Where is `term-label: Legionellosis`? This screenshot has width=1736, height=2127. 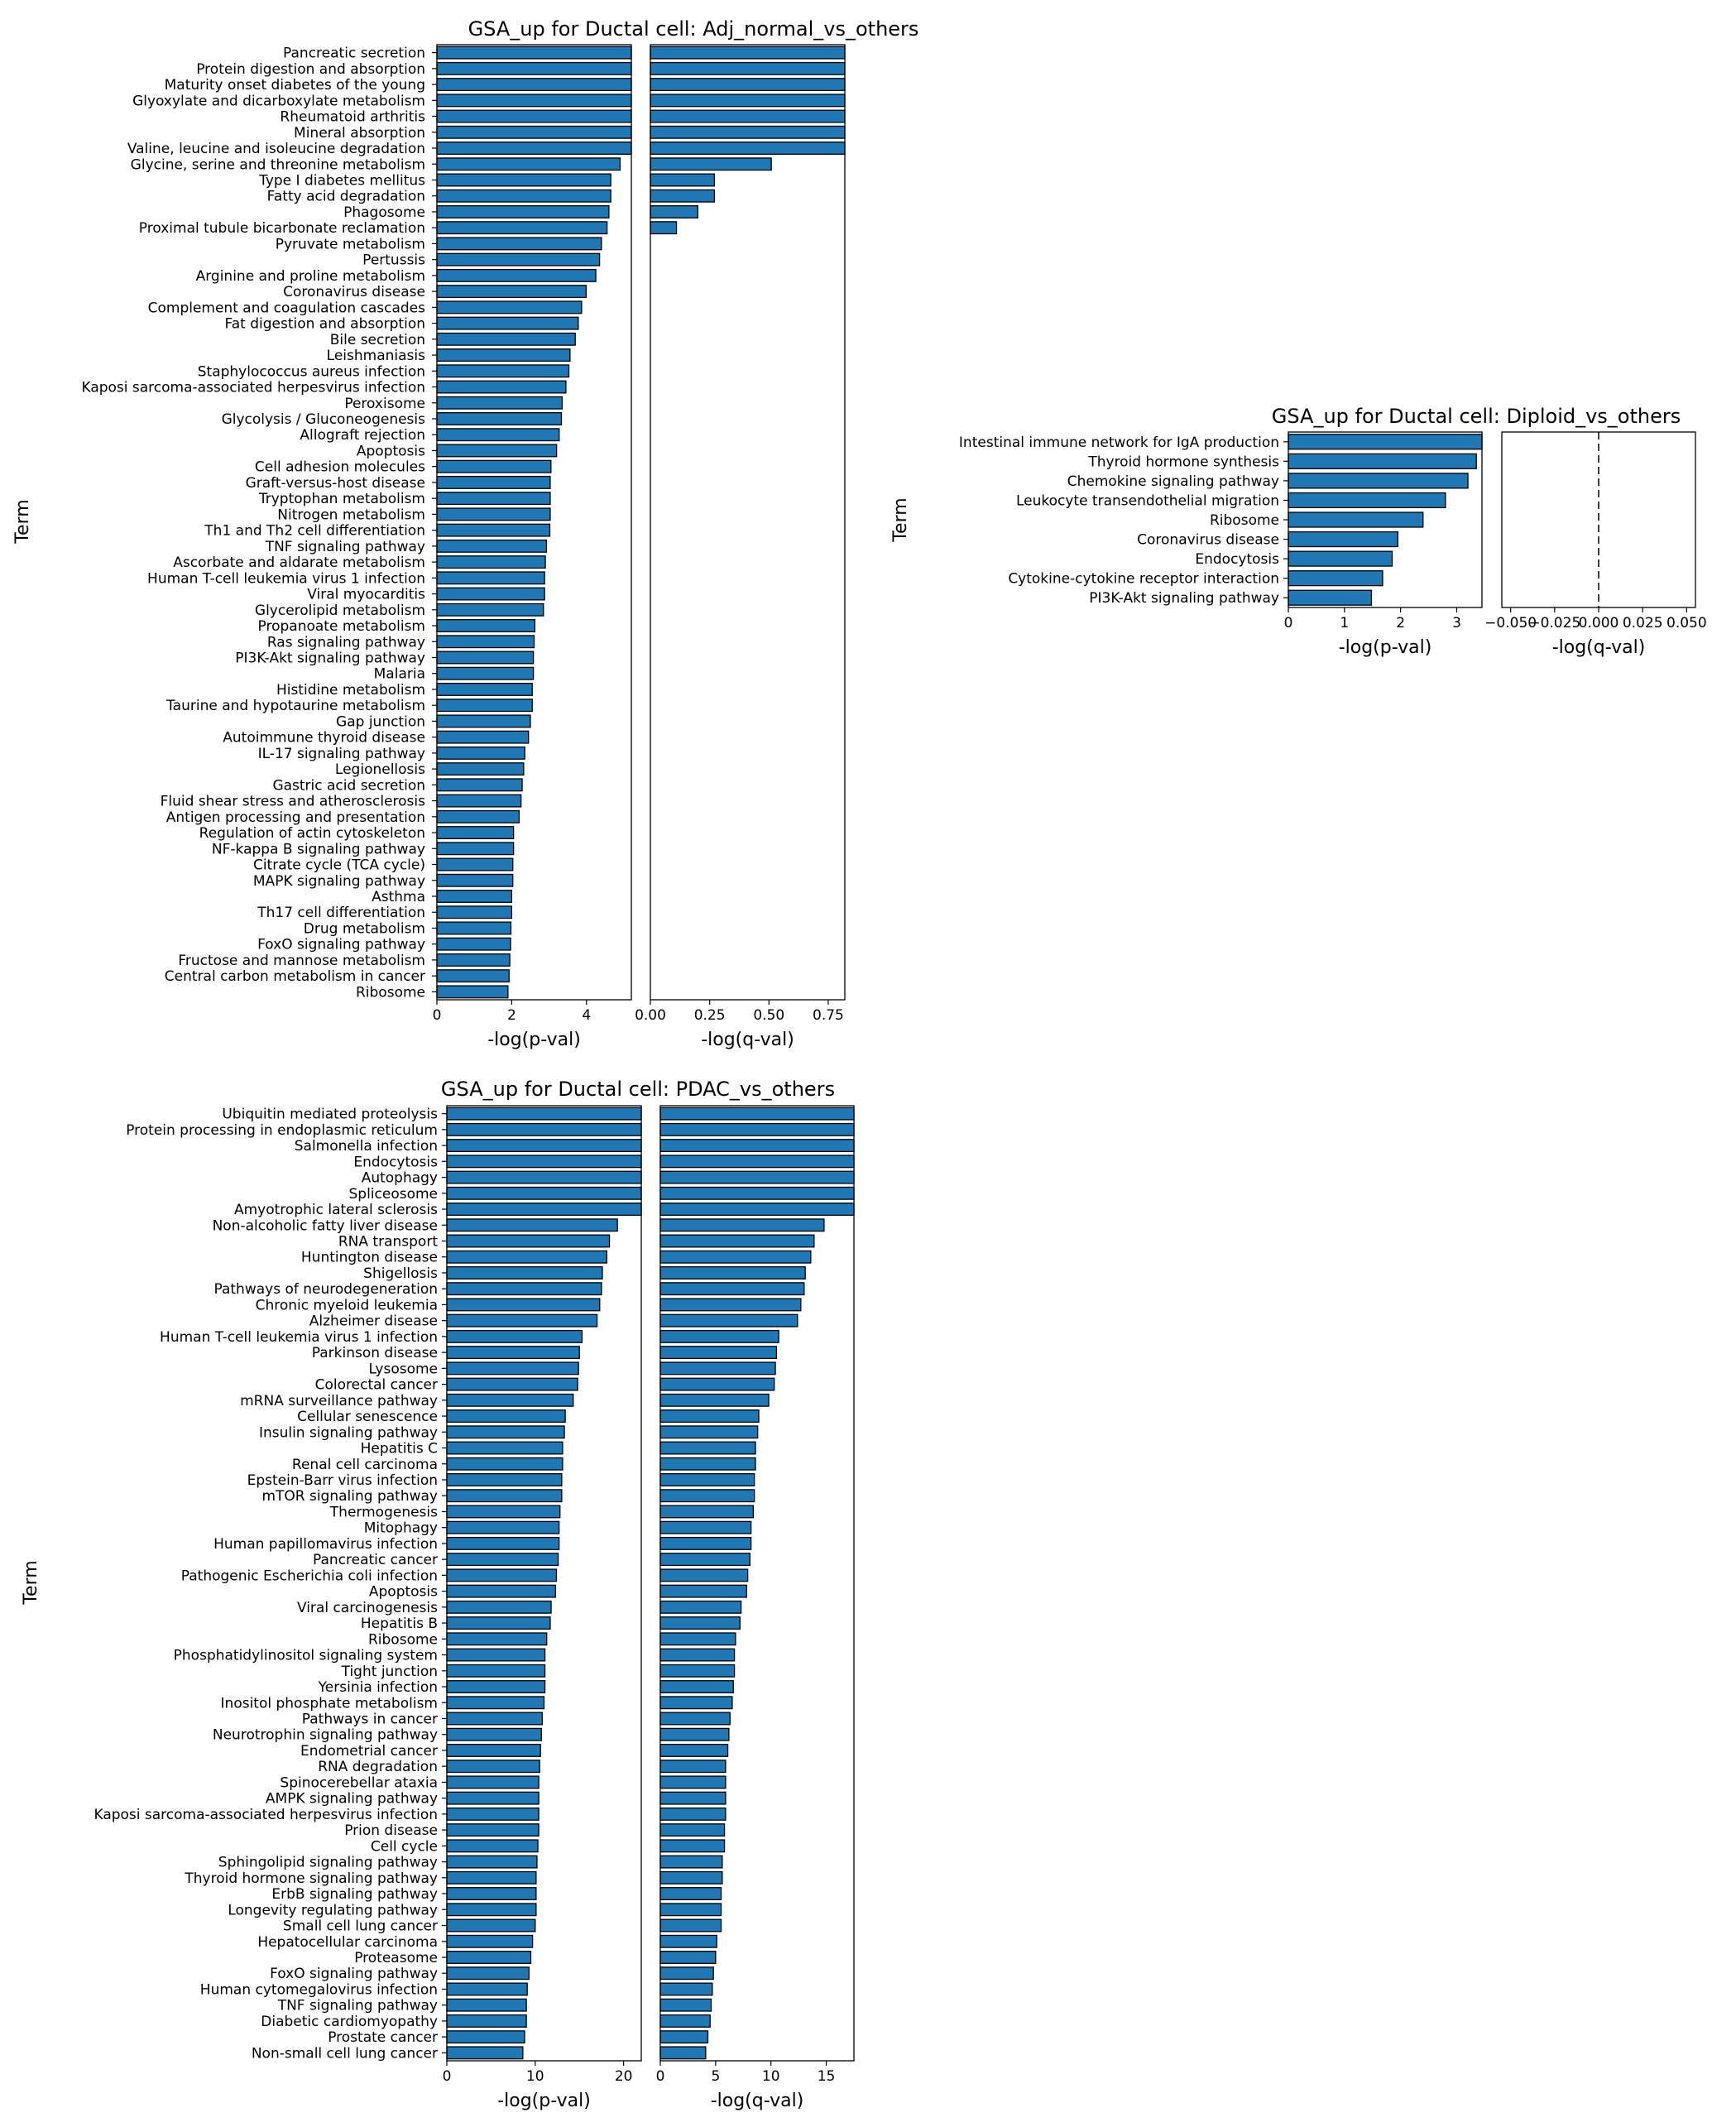
term-label: Legionellosis is located at coordinates (380, 769).